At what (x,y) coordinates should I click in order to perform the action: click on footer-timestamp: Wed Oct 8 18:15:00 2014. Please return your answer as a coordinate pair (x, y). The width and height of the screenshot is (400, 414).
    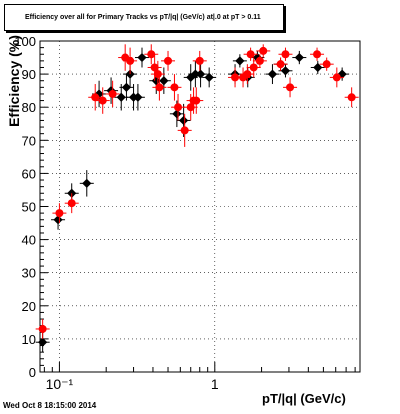
    Looking at the image, I should click on (50, 405).